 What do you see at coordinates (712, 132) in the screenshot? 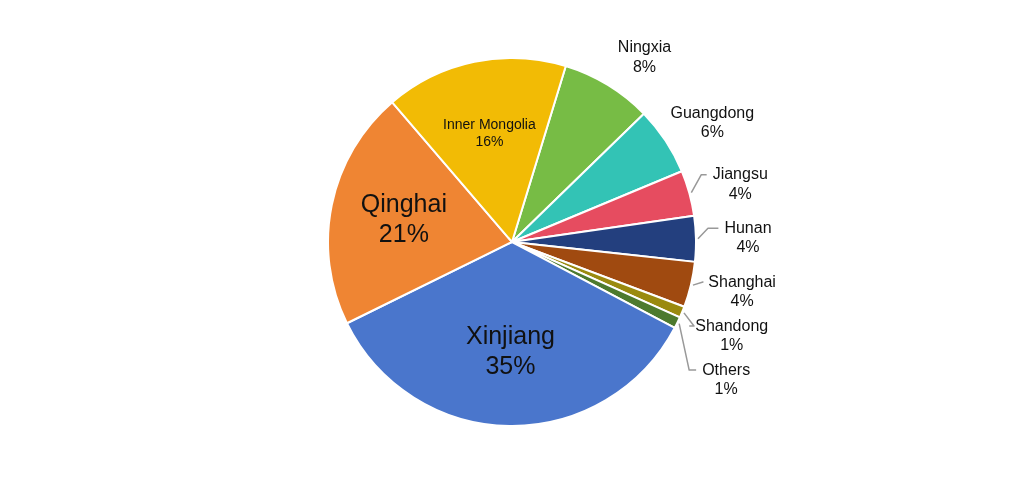
I see `data-label: 6%` at bounding box center [712, 132].